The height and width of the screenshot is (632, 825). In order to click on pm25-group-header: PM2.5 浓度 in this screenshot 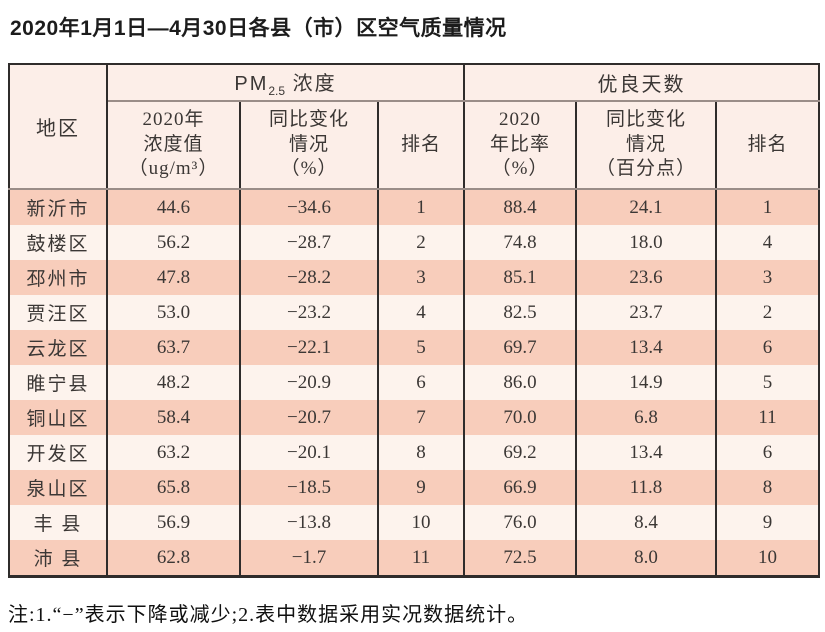, I will do `click(285, 83)`.